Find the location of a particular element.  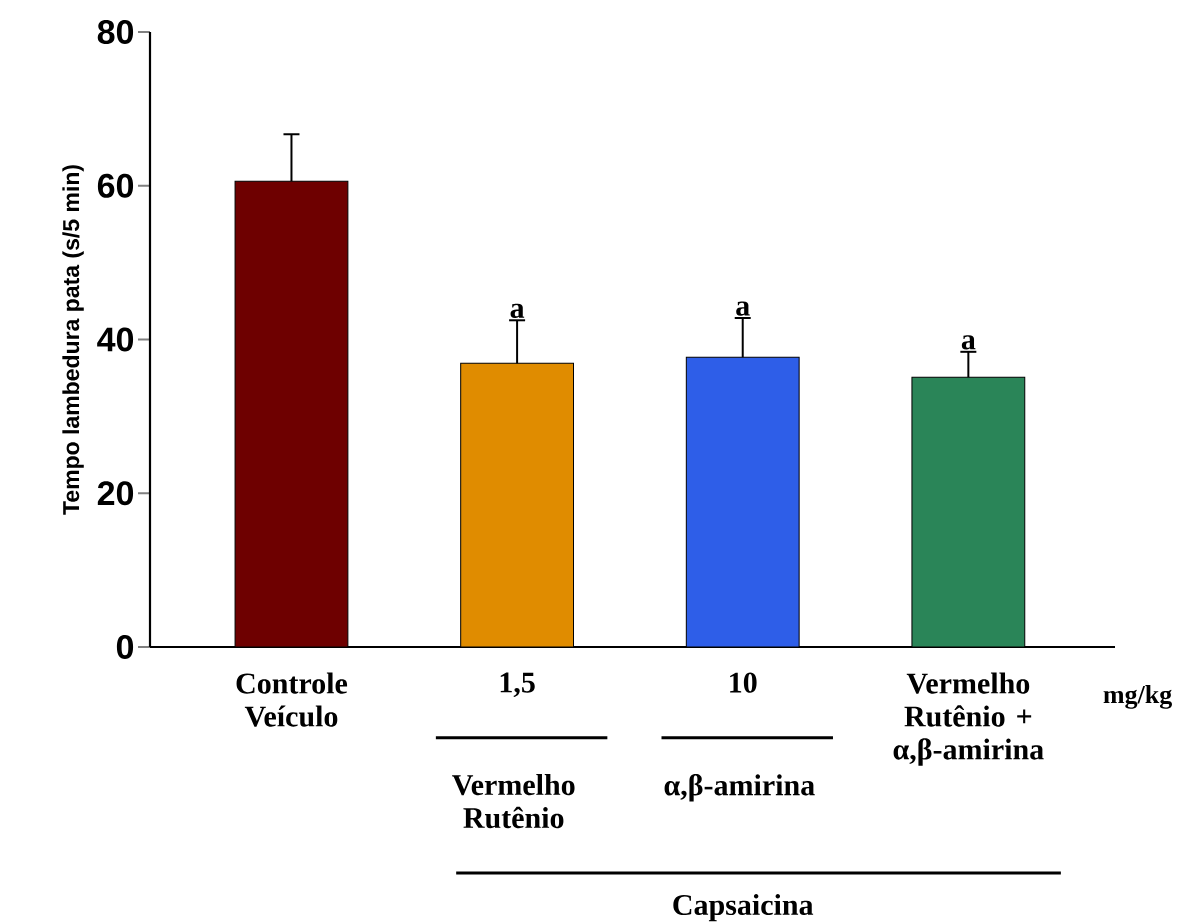

y-tick-label: 80 is located at coordinates (115, 32).